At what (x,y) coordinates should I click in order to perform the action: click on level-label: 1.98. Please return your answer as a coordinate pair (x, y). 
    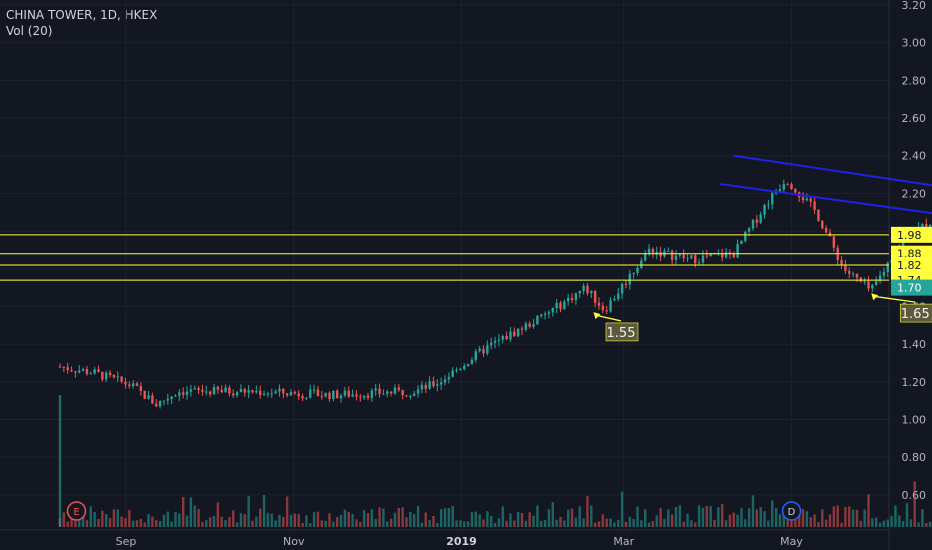
    Looking at the image, I should click on (909, 235).